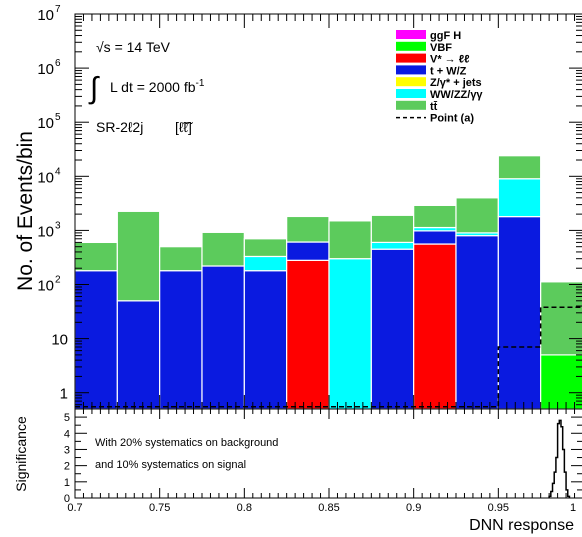 This screenshot has height=537, width=582. What do you see at coordinates (223, 249) in the screenshot?
I see `bar-tt--bin-3` at bounding box center [223, 249].